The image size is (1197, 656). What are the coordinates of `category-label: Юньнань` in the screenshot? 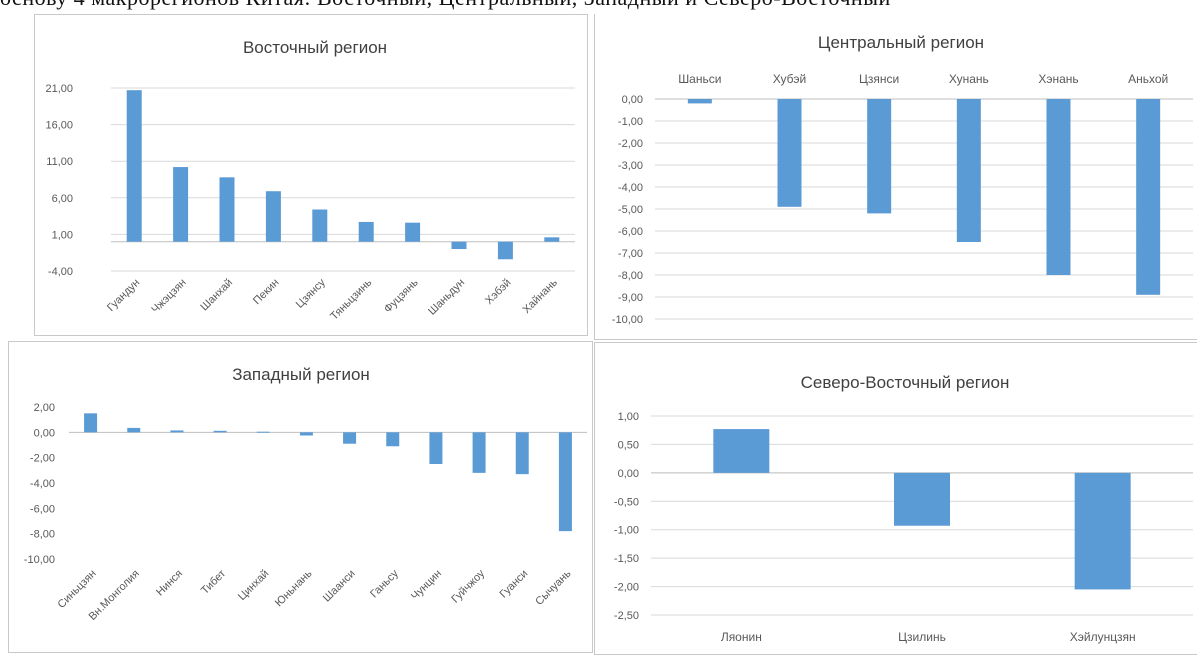 It's located at (294, 588).